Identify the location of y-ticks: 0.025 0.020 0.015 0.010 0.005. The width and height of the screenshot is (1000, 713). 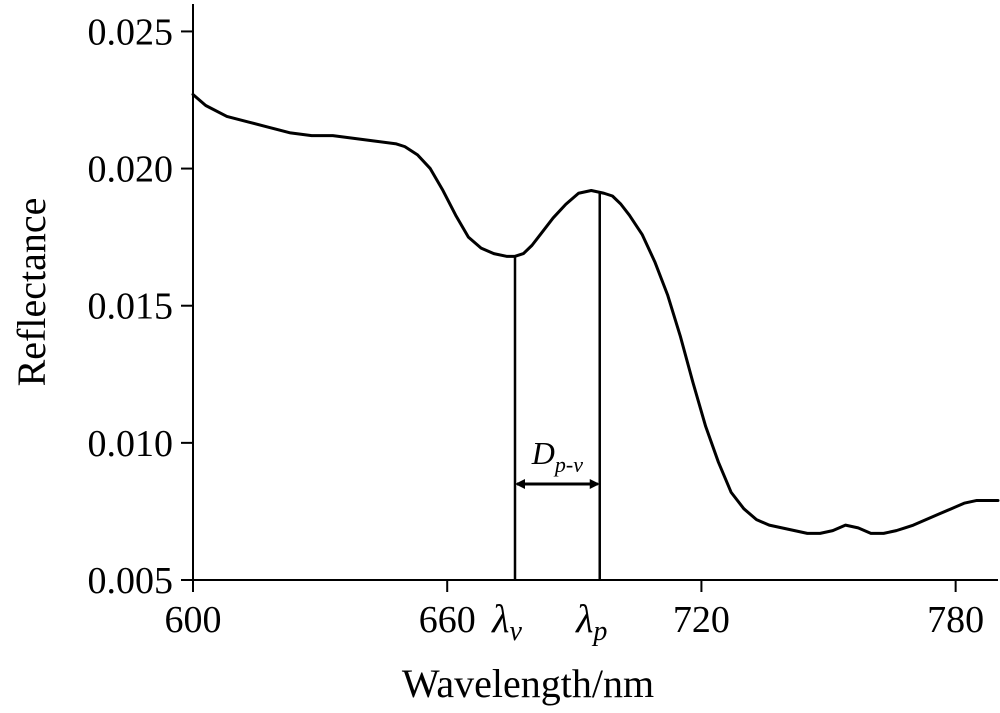
(140, 306).